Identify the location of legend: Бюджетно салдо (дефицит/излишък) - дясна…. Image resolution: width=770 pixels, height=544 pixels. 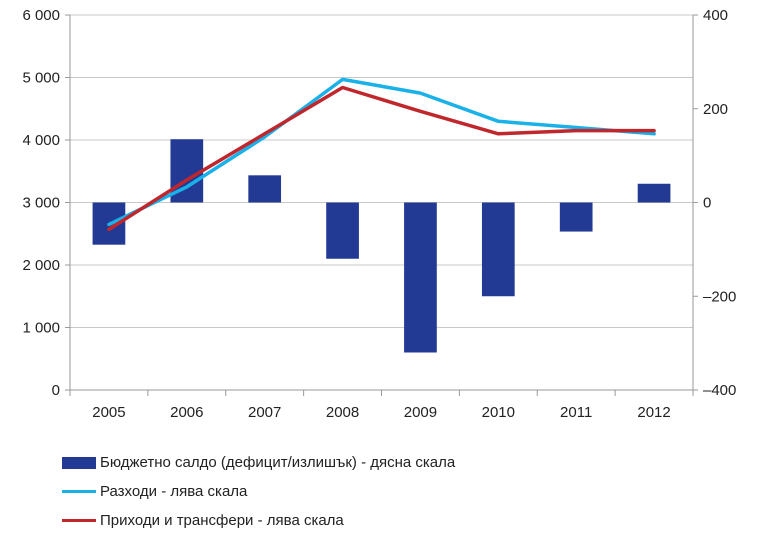
(258, 491).